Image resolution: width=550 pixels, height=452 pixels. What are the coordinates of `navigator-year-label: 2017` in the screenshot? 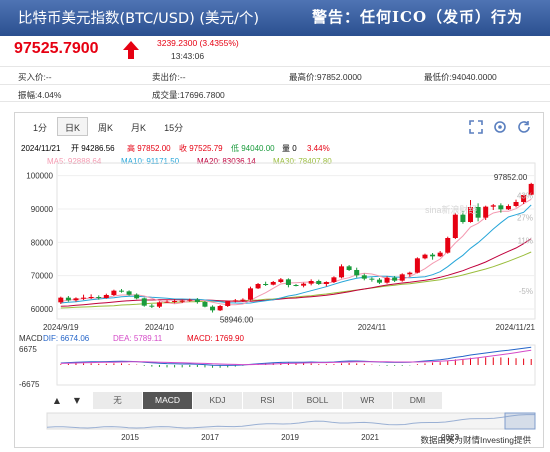 It's located at (210, 437).